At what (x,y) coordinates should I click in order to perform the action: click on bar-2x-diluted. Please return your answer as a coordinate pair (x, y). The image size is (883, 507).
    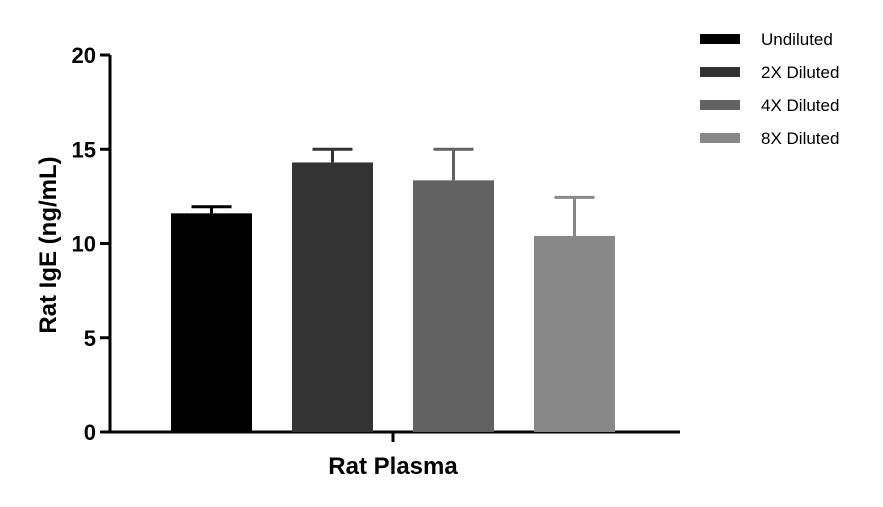
    Looking at the image, I should click on (332, 297).